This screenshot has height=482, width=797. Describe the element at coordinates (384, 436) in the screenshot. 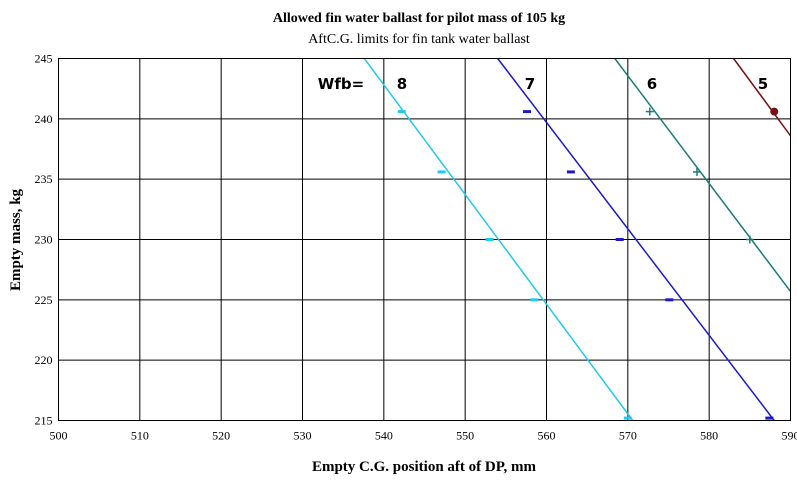

I see `x-tick-label: 540` at that location.